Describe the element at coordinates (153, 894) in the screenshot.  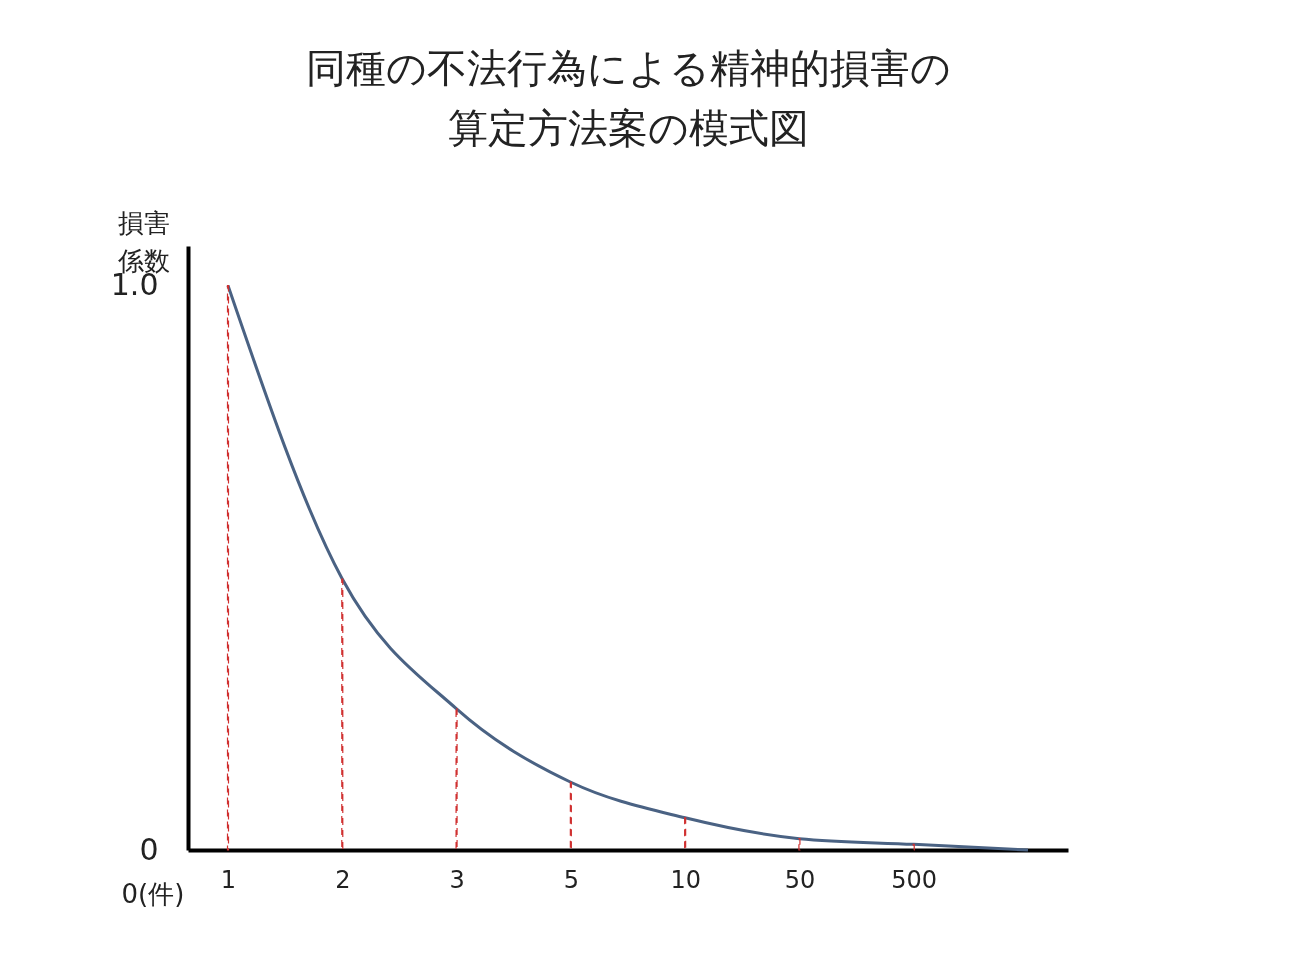
I see `text: 0(件)` at that location.